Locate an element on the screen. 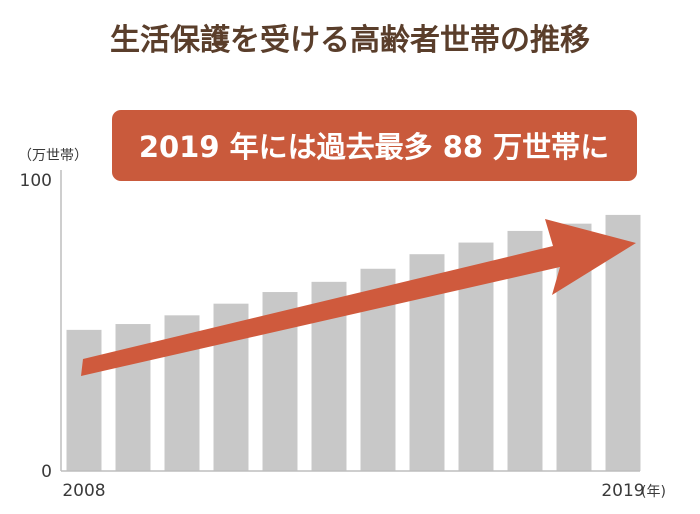 This screenshot has width=700, height=514. annotation-banner-text: 2019 年には過去最多 88 万世帯に is located at coordinates (374, 147).